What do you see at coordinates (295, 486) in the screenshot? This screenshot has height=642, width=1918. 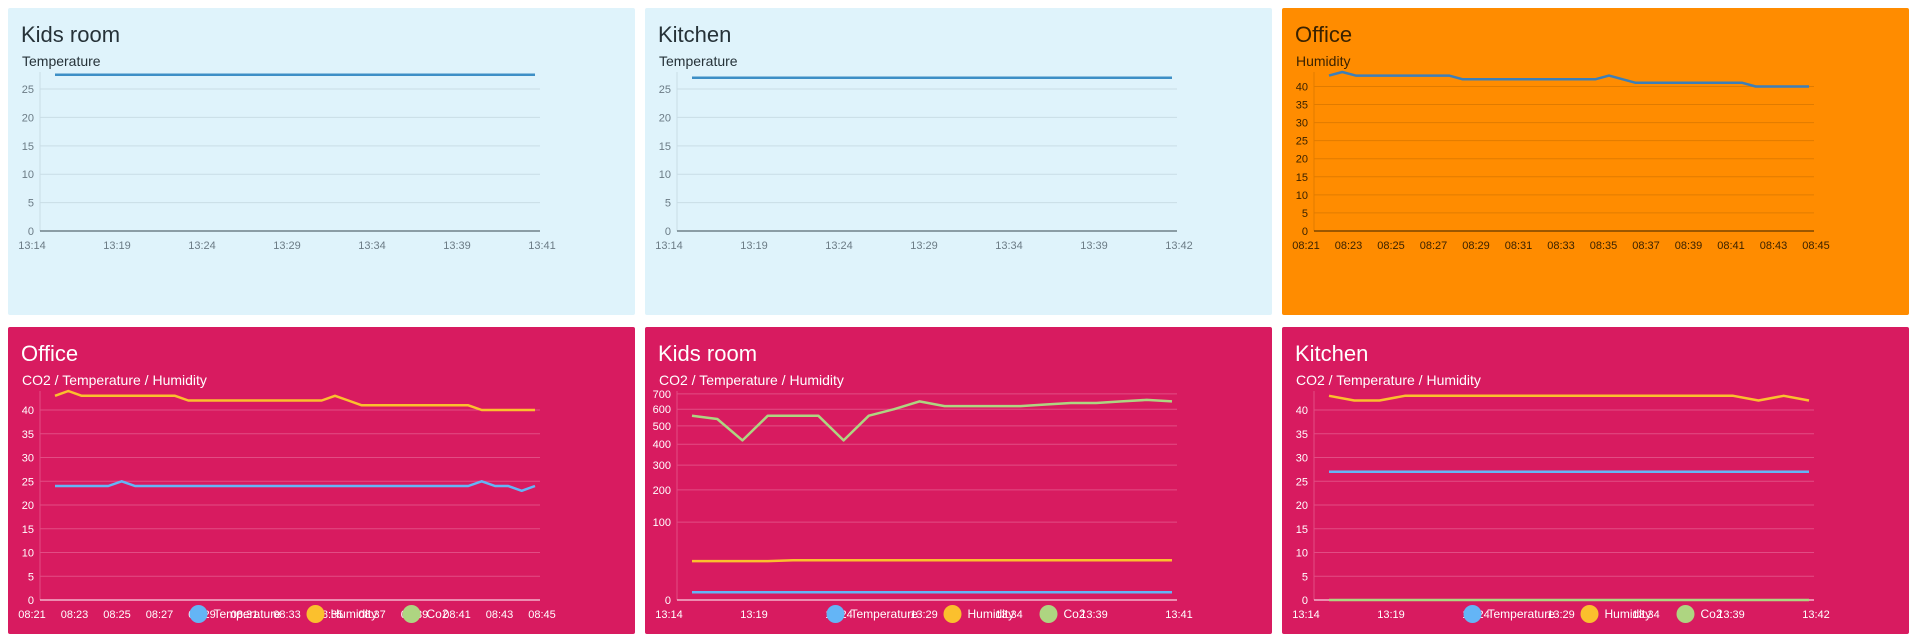 I see `series-line-temperature` at bounding box center [295, 486].